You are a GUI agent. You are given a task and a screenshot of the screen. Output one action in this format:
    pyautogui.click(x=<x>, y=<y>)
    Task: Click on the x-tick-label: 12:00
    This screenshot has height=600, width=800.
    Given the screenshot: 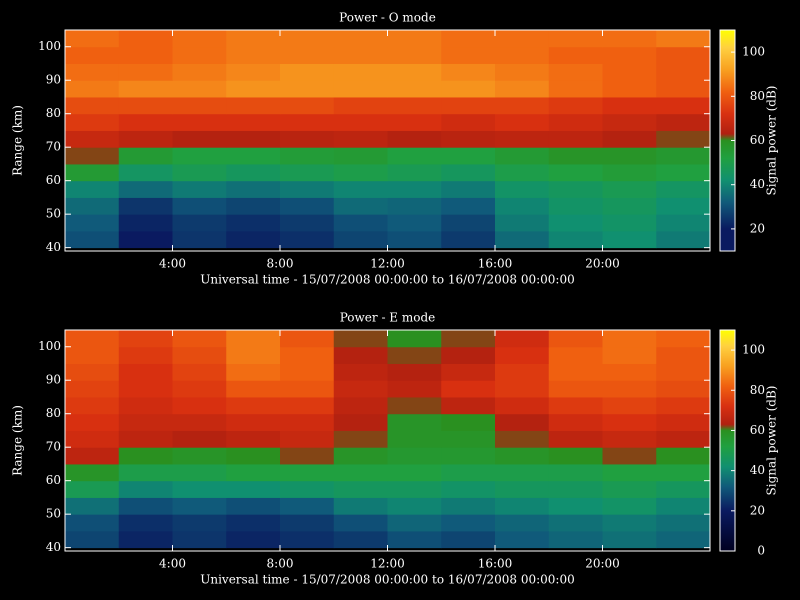 What is the action you would take?
    pyautogui.click(x=387, y=264)
    